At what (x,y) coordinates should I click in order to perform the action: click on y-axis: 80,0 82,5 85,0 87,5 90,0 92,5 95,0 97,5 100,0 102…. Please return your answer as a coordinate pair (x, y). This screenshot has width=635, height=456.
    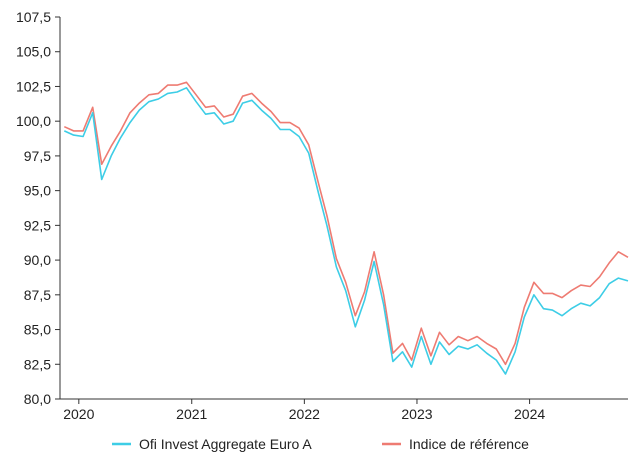
    Looking at the image, I should click on (38, 208).